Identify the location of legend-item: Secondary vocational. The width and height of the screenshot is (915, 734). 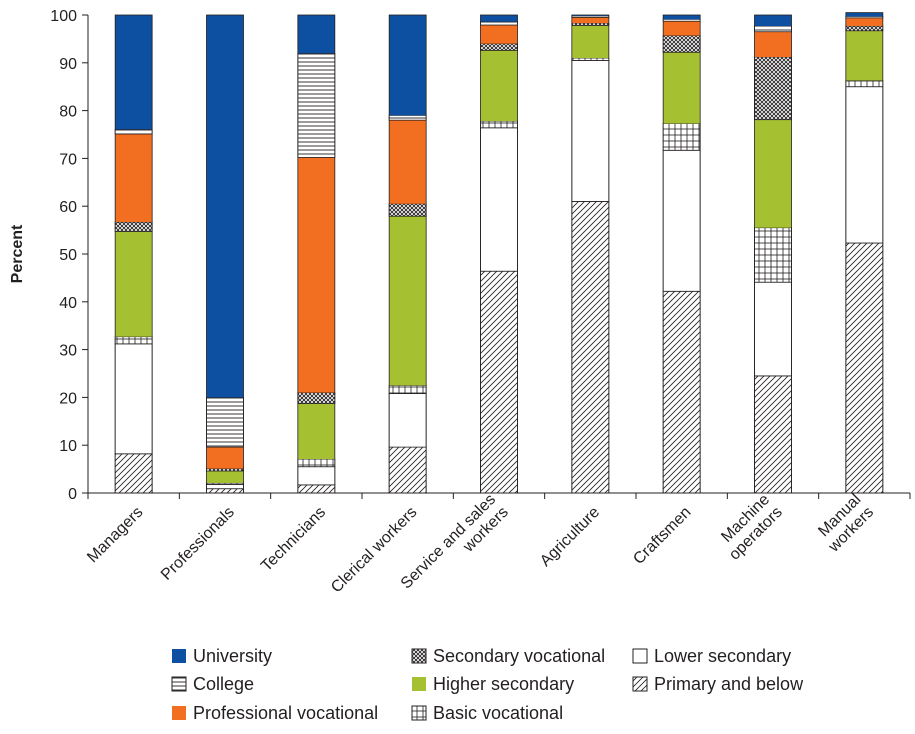
(508, 656).